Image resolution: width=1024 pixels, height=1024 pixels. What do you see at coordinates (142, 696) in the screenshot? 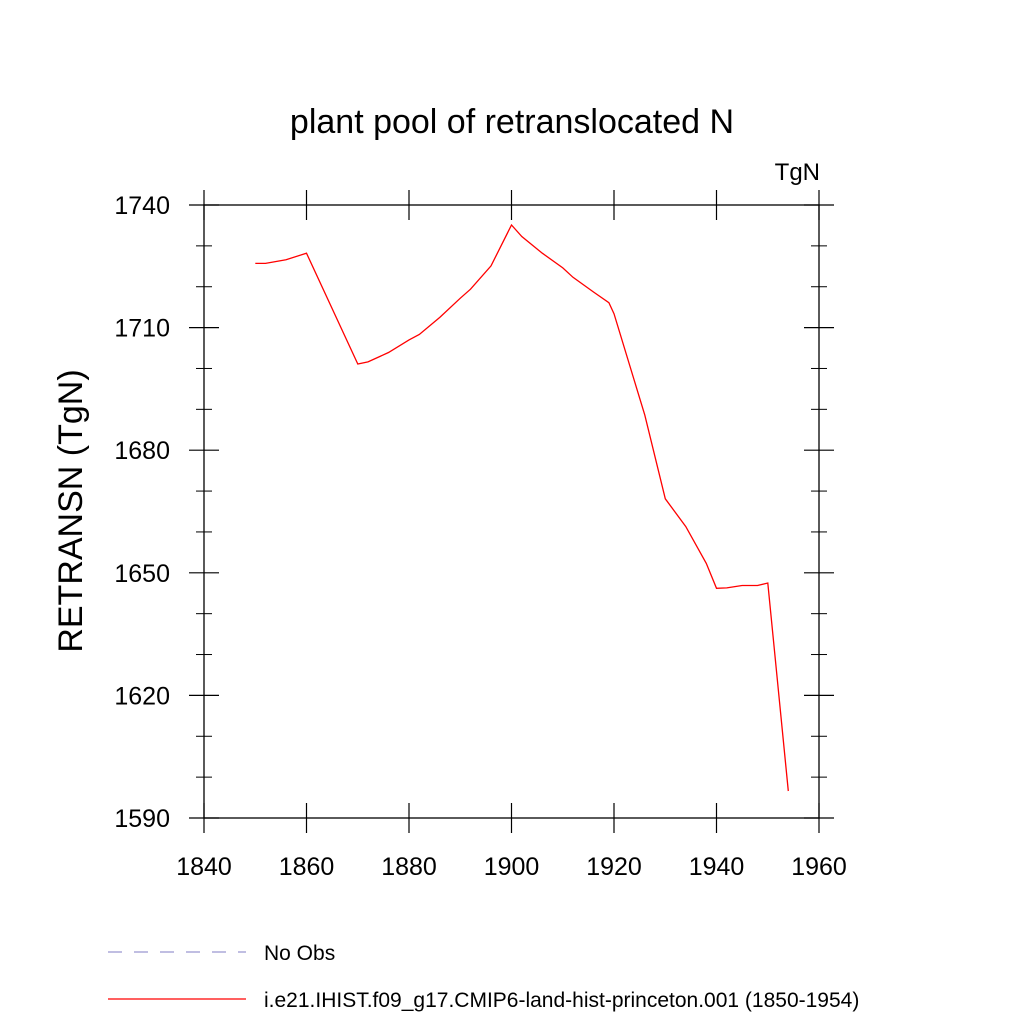
I see `y-tick-label: 1620` at bounding box center [142, 696].